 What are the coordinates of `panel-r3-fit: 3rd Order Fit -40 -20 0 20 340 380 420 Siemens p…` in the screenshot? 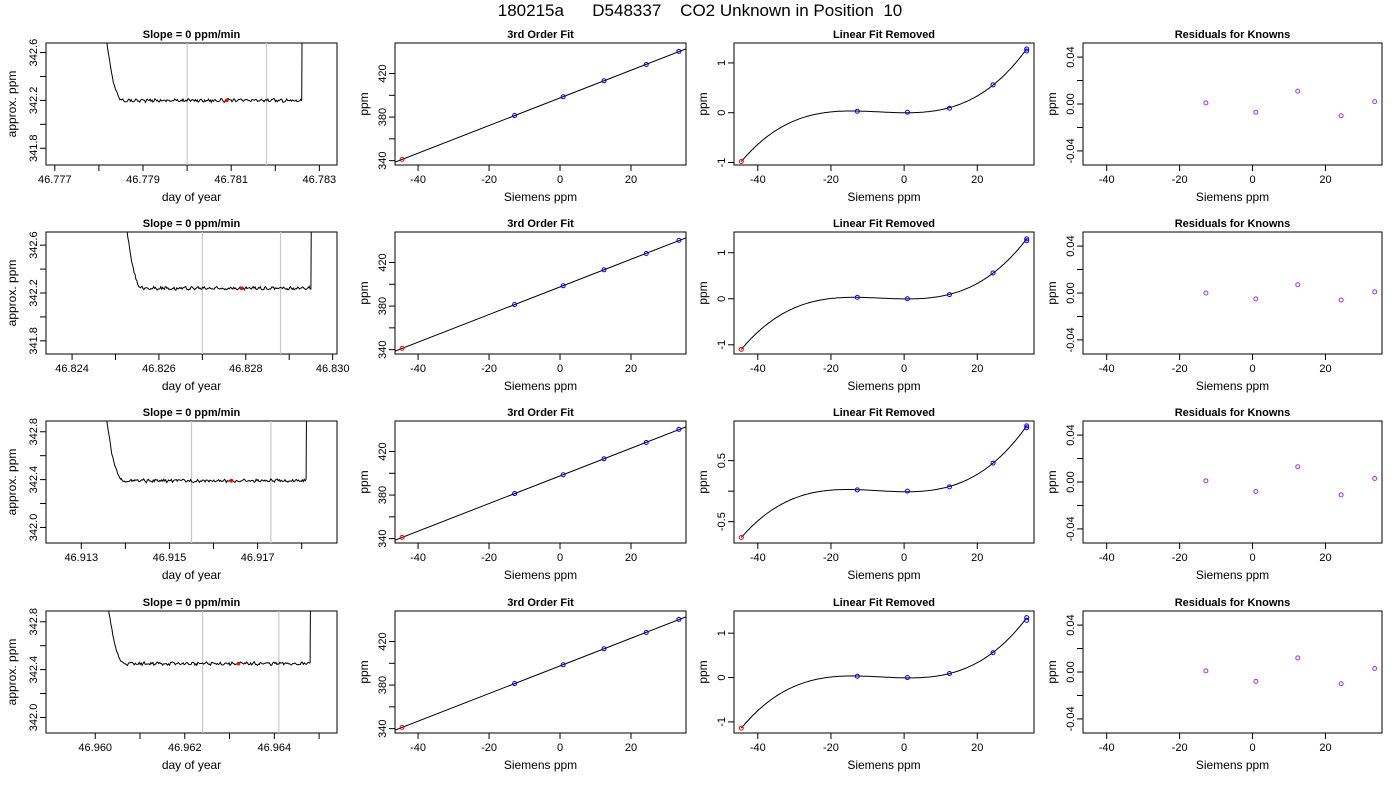 It's located at (522, 494).